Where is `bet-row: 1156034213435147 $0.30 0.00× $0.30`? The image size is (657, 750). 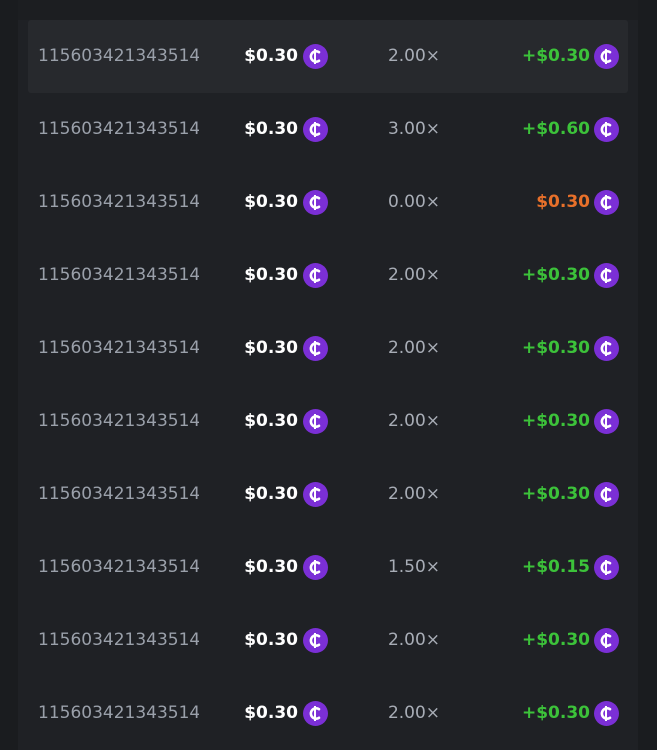
bet-row: 1156034213435147 $0.30 0.00× $0.30 is located at coordinates (328, 202).